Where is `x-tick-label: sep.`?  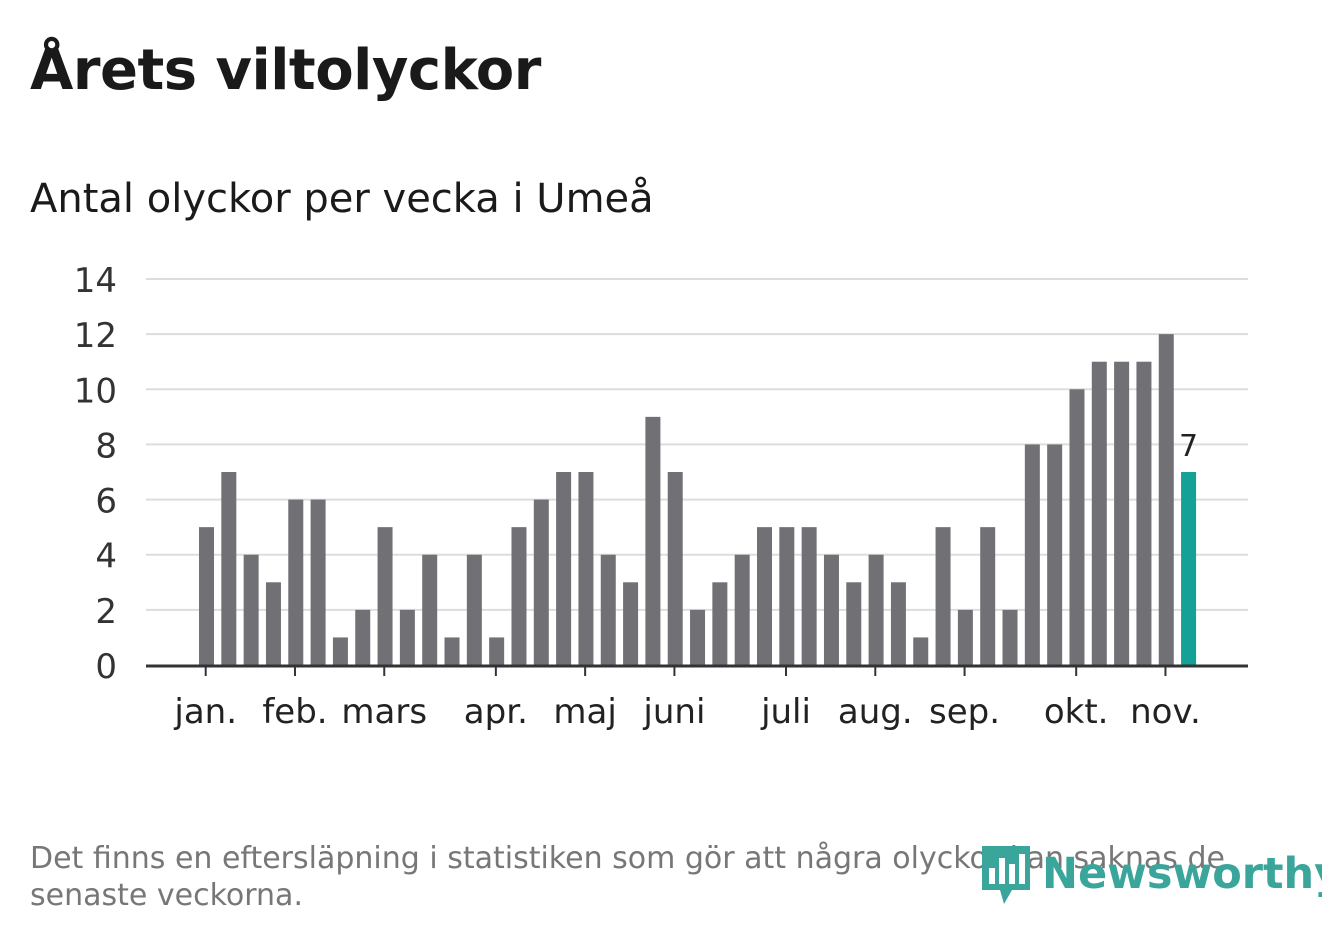 x-tick-label: sep. is located at coordinates (964, 712).